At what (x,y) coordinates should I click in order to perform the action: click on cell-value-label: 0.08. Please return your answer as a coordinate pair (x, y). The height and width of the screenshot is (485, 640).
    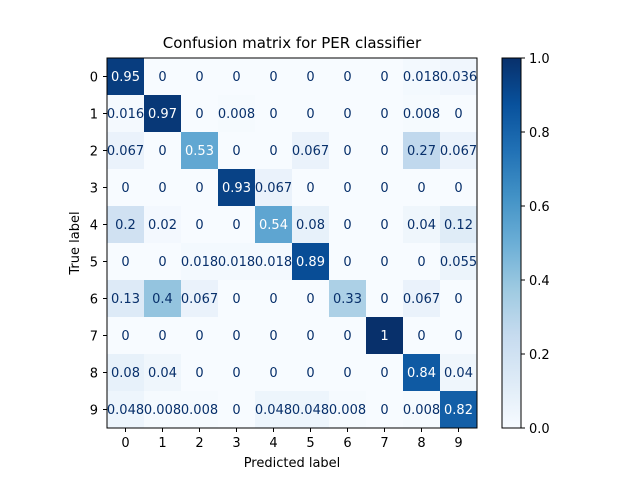
    Looking at the image, I should click on (310, 225).